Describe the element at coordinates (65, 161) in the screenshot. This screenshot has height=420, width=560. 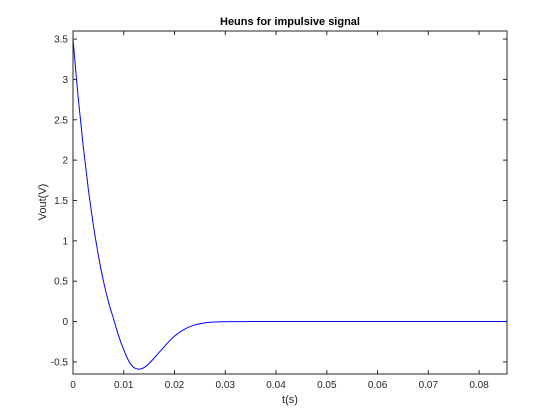
I see `y-tick-label: 2` at that location.